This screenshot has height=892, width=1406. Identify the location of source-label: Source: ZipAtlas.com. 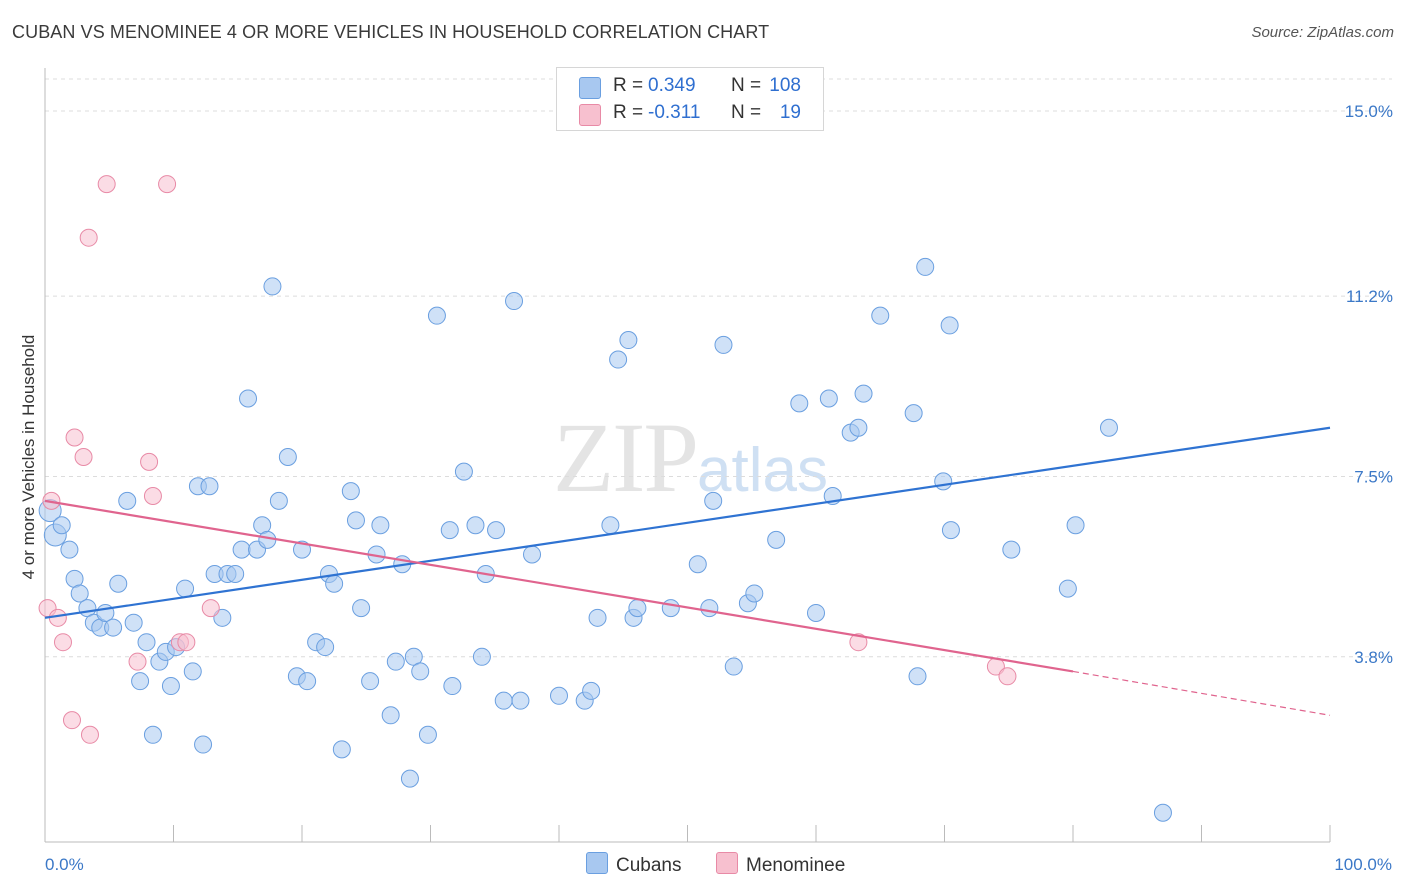
(1322, 32).